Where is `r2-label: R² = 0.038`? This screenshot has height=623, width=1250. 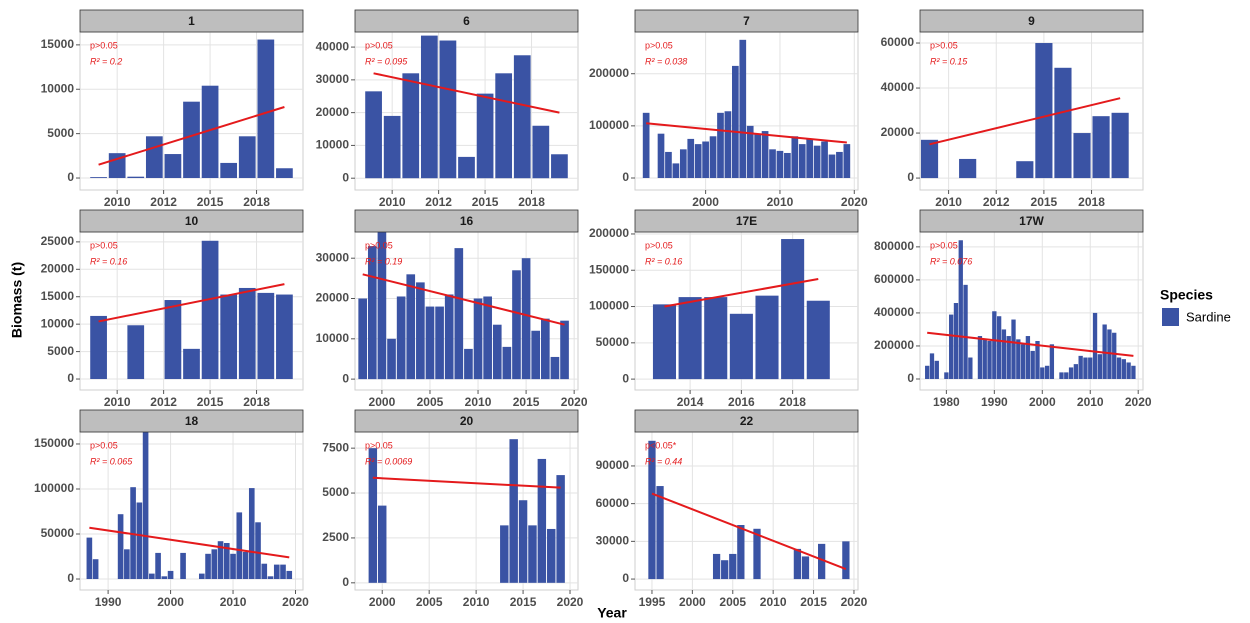 r2-label: R² = 0.038 is located at coordinates (666, 61).